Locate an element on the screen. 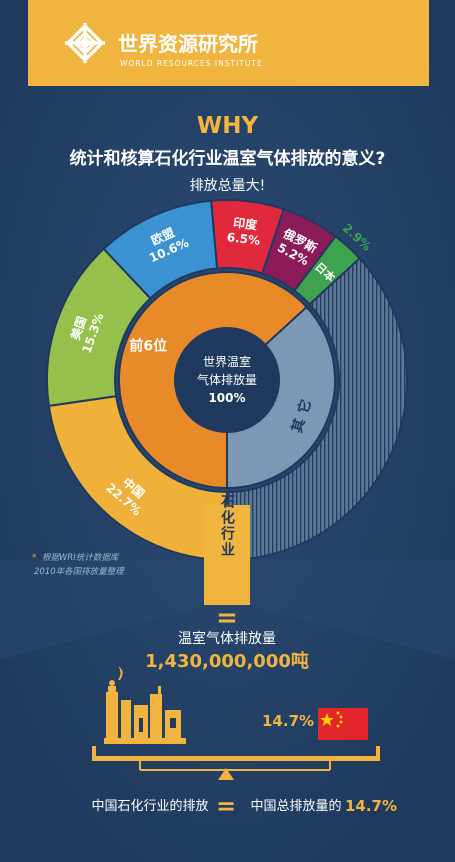 The image size is (455, 862). logo-english-name: WORLD RESOURCES INSTITUTE is located at coordinates (191, 63).